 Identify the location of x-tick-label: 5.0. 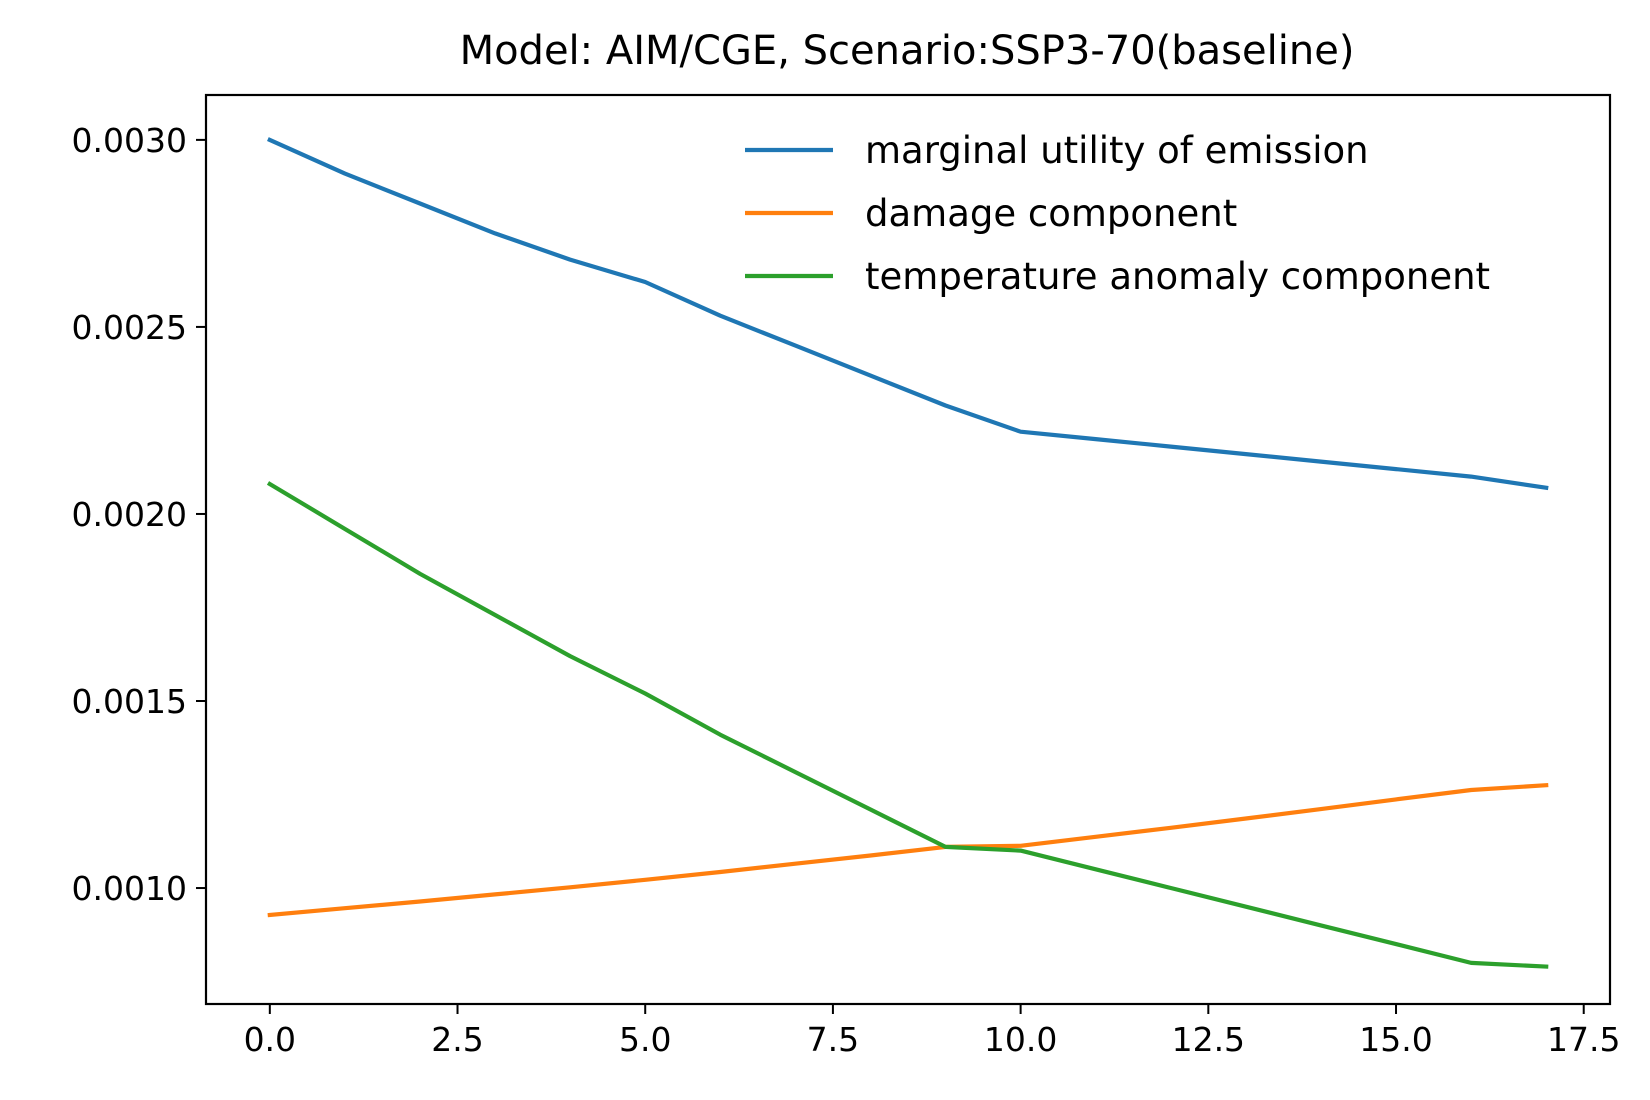
(645, 1039).